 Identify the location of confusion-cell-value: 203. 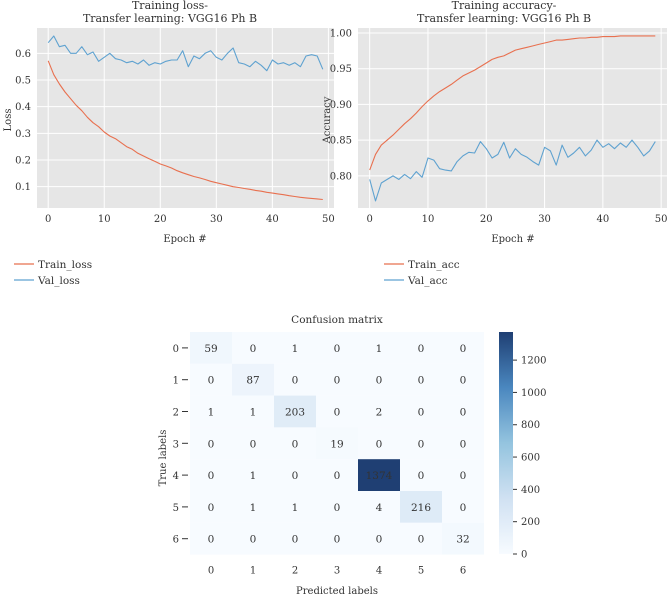
(295, 413).